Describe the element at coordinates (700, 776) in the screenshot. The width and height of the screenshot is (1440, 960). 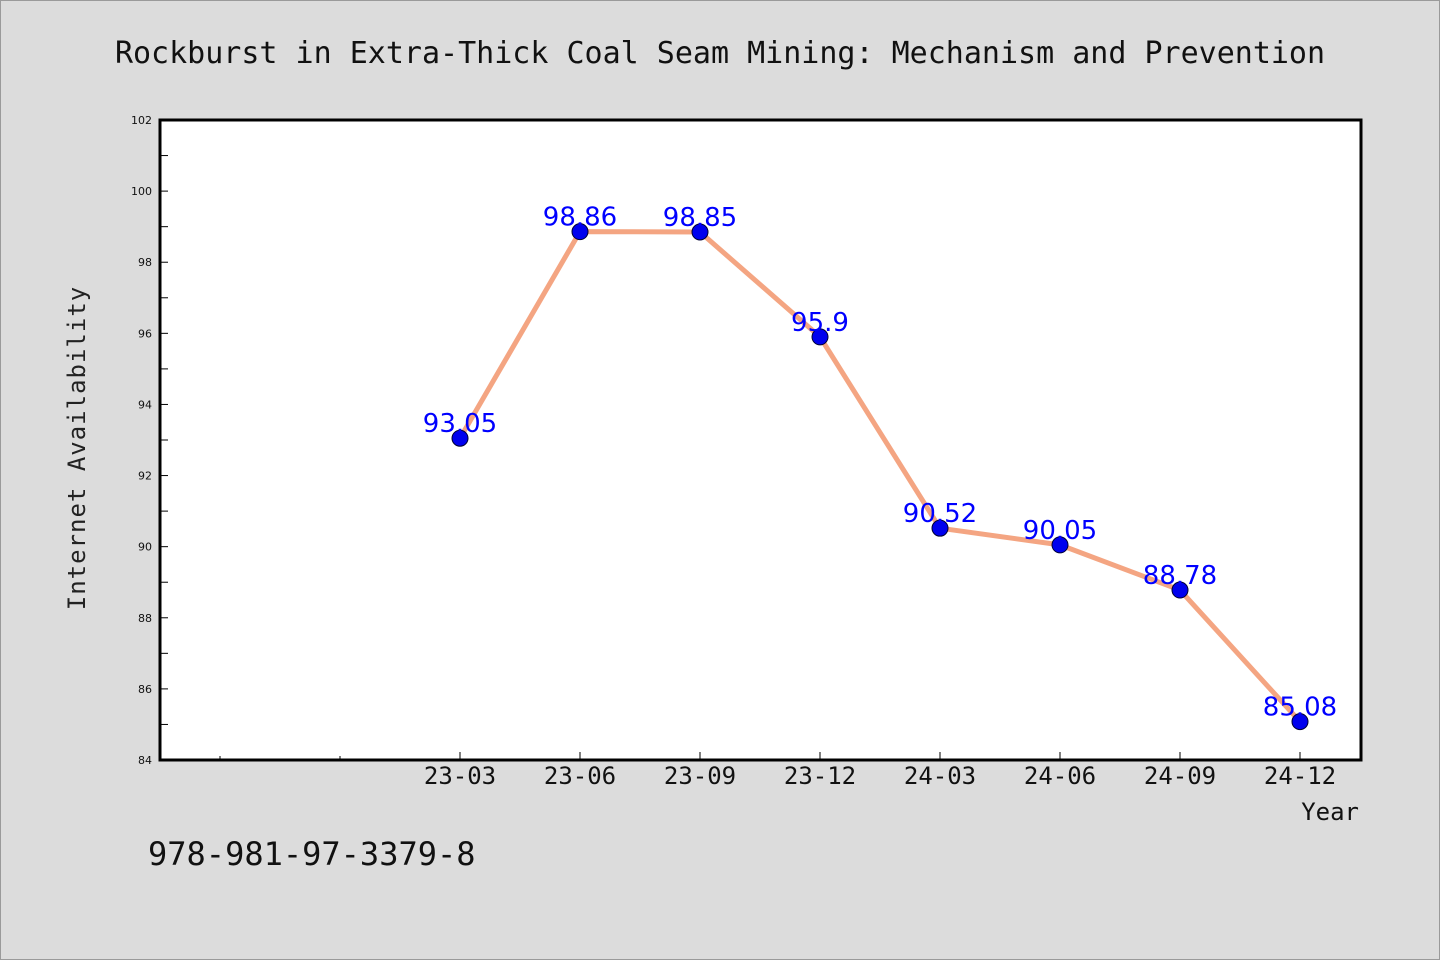
I see `x-tick-label: 23-09` at that location.